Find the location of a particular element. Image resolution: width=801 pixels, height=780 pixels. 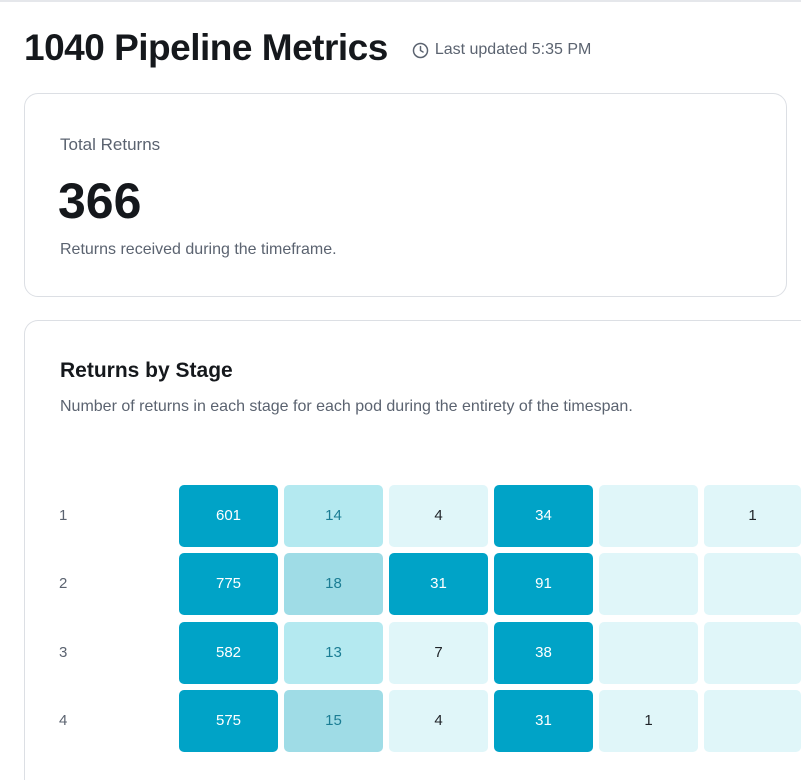

total-returns-value: 366 is located at coordinates (100, 201).